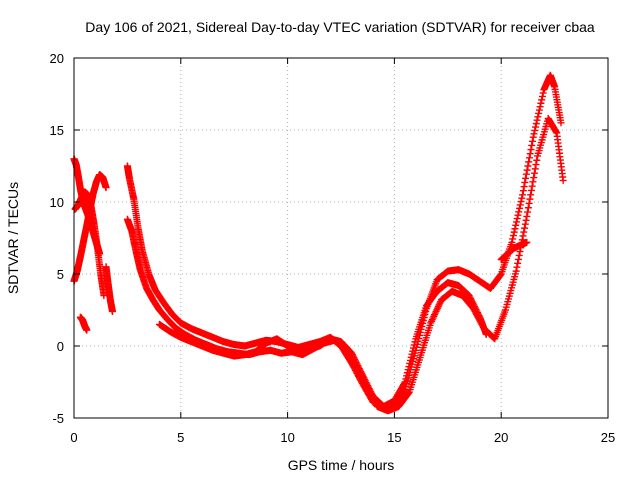 This screenshot has height=480, width=640. Describe the element at coordinates (57, 130) in the screenshot. I see `y-tick-label: 15` at that location.